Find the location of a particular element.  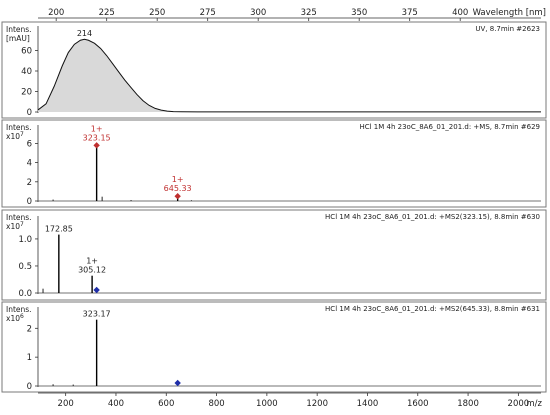

y-tick-label: 60 is located at coordinates (26, 52).